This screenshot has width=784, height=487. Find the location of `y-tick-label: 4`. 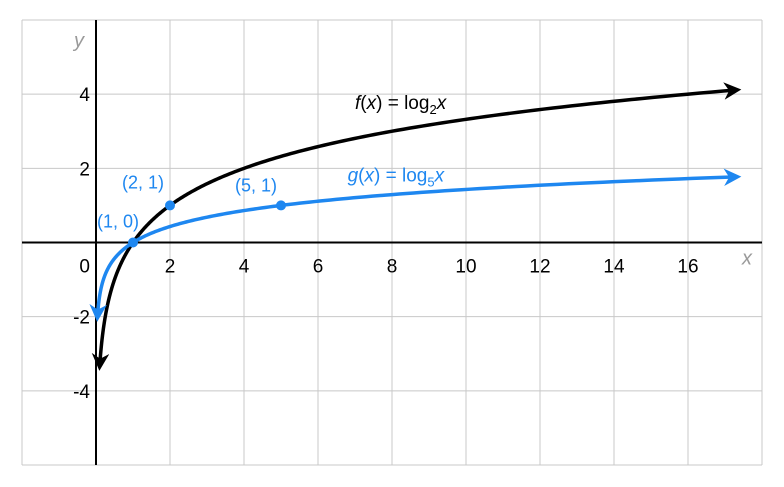

y-tick-label: 4 is located at coordinates (84, 95).